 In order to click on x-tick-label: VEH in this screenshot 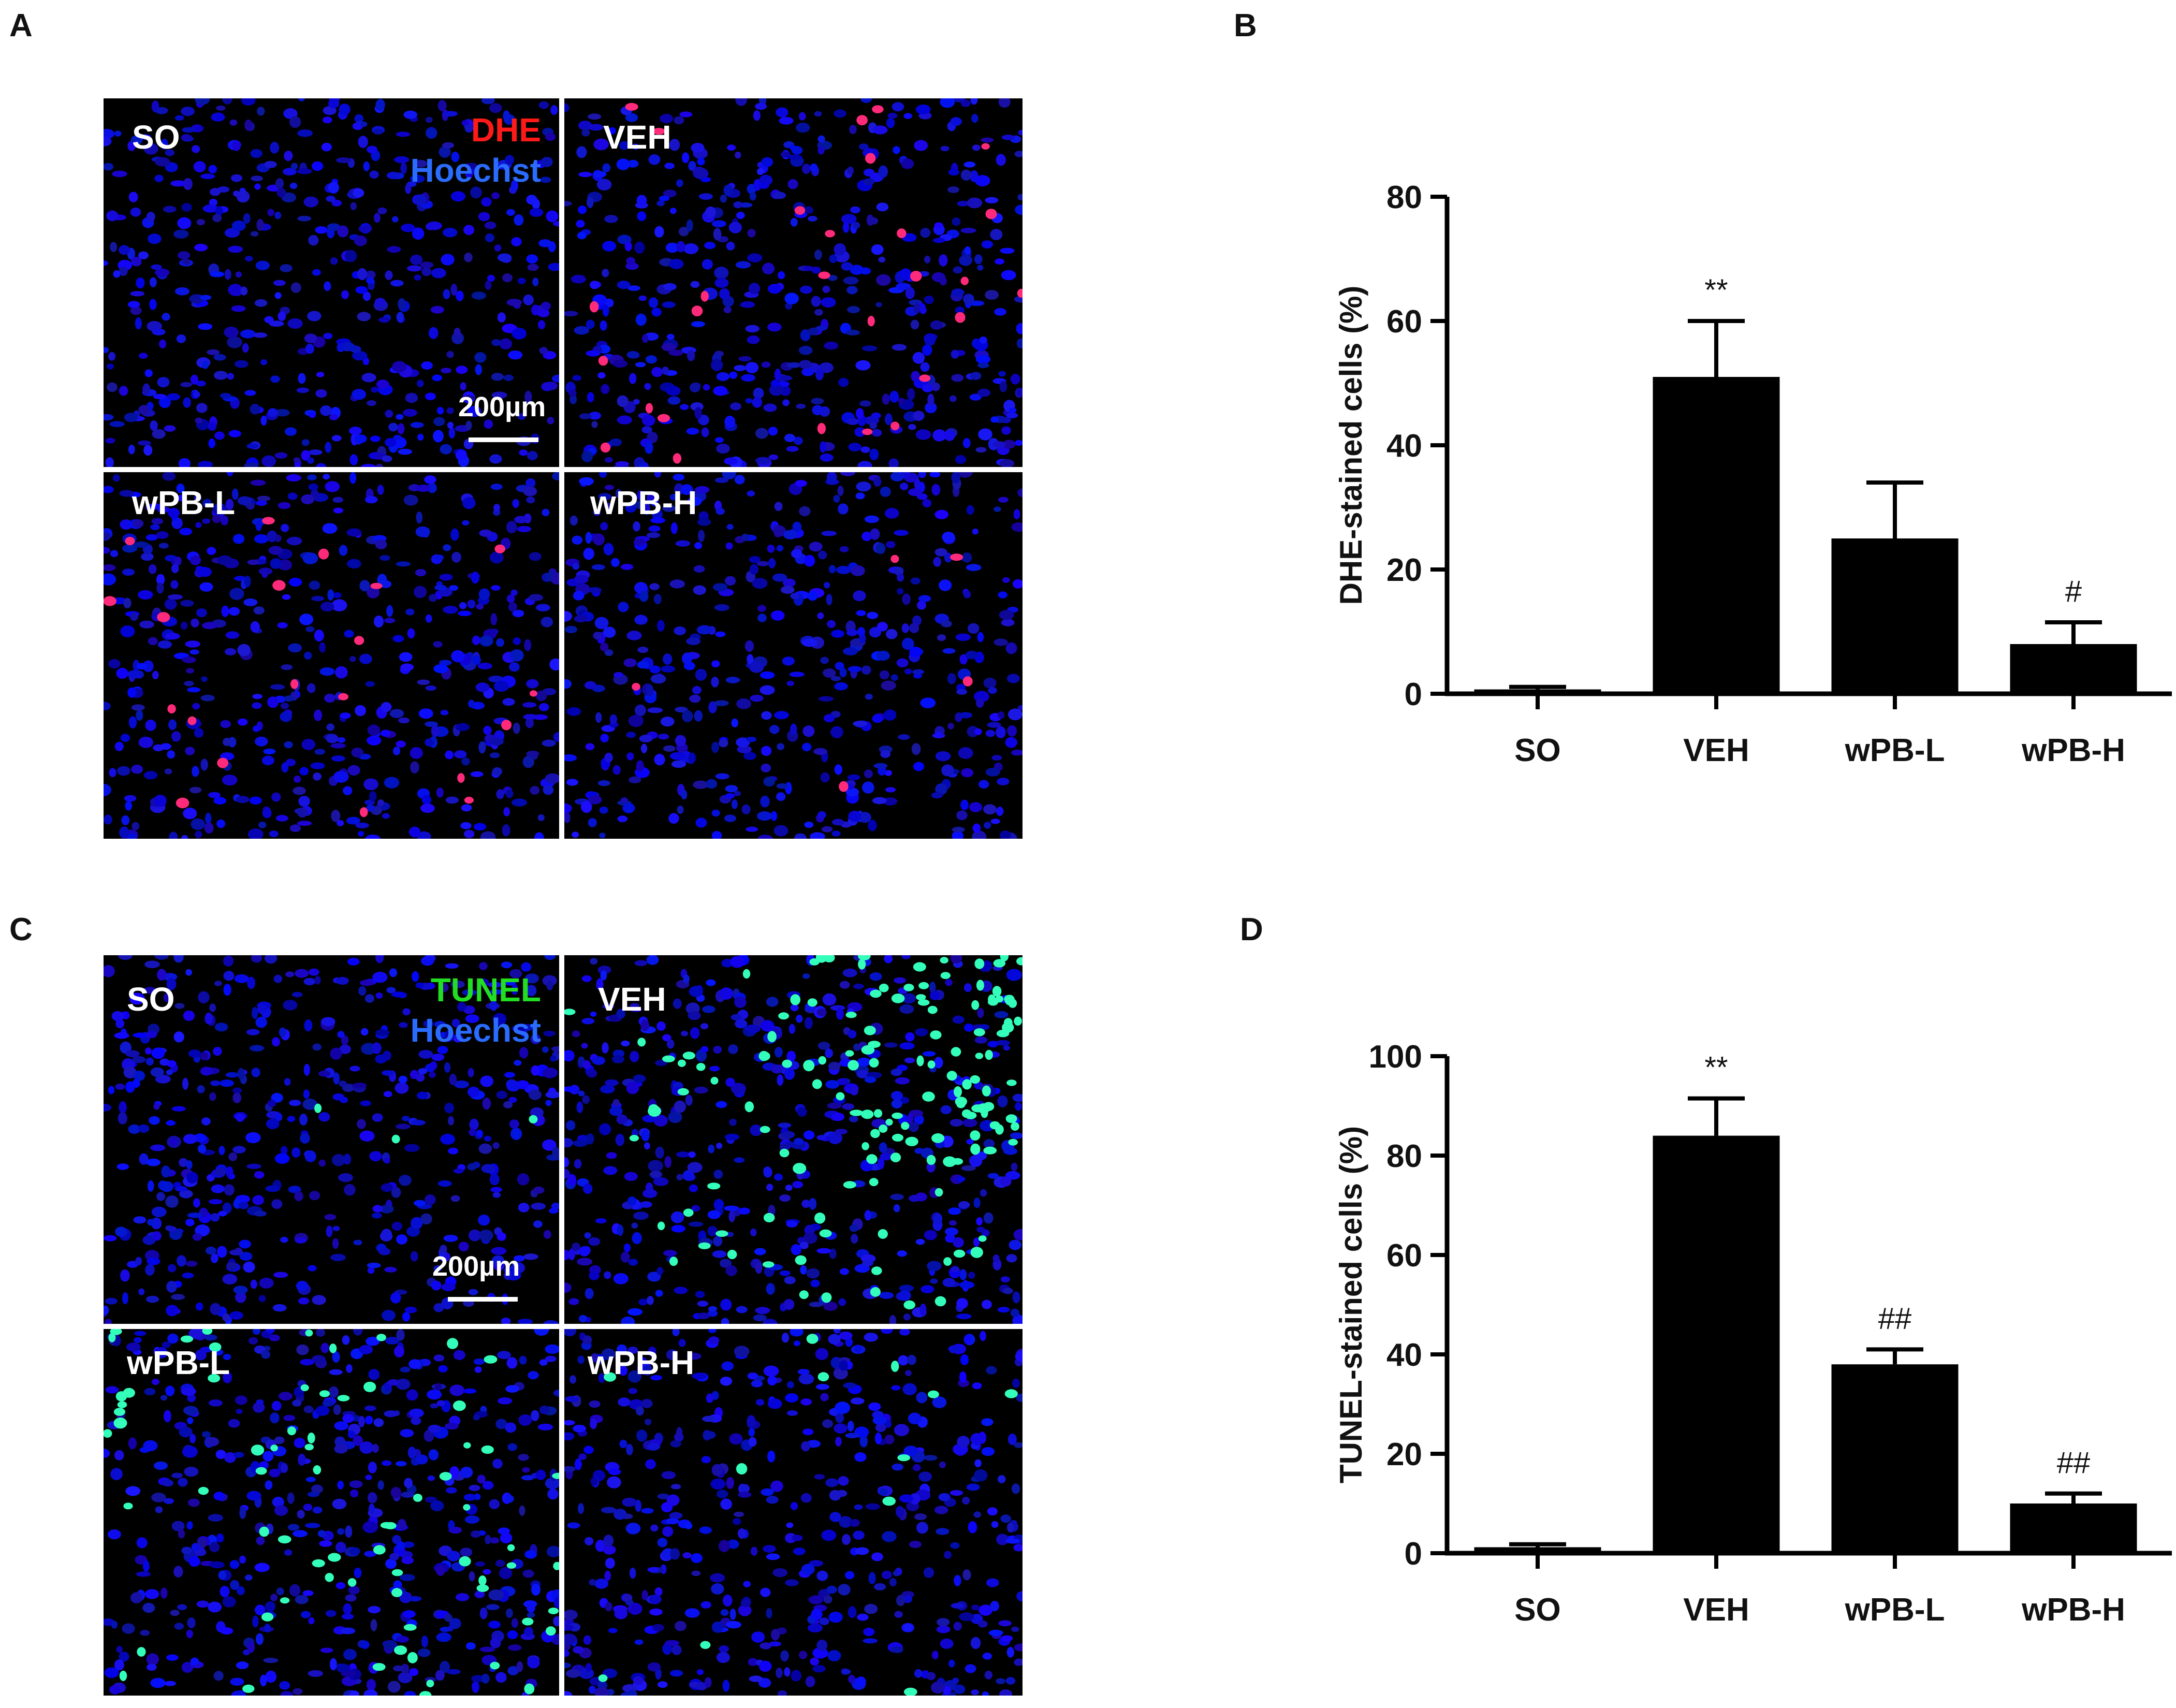, I will do `click(1716, 1610)`.